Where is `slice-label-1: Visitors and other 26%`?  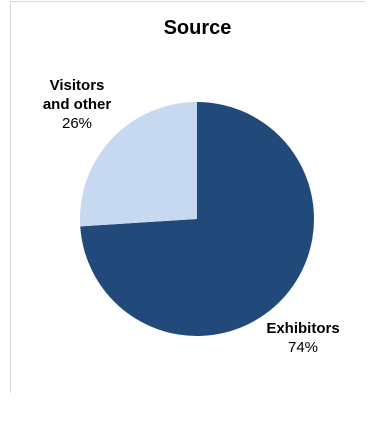
slice-label-1: Visitors and other 26% is located at coordinates (77, 104).